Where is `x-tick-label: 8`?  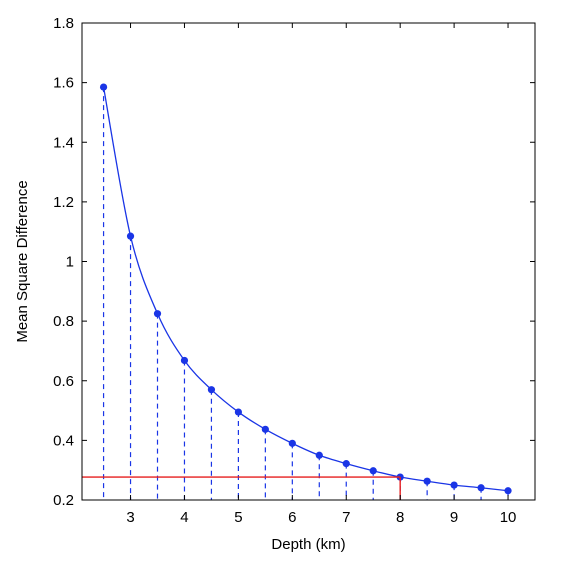
x-tick-label: 8 is located at coordinates (400, 517).